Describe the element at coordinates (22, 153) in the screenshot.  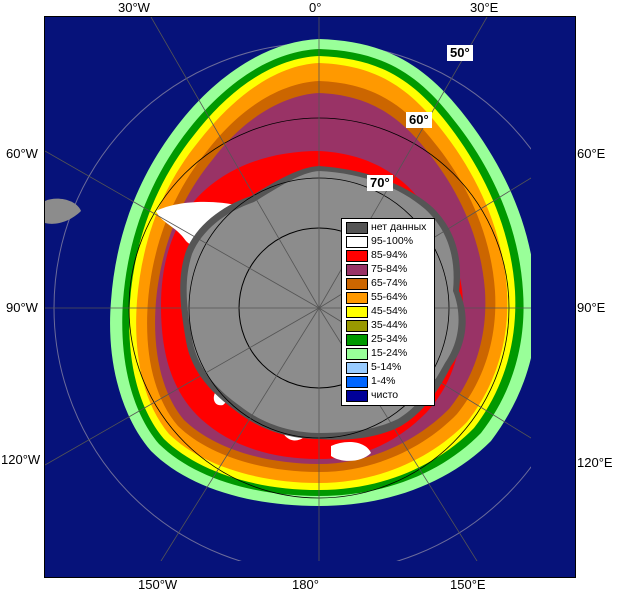
I see `lon-label-60w: 60°W` at that location.